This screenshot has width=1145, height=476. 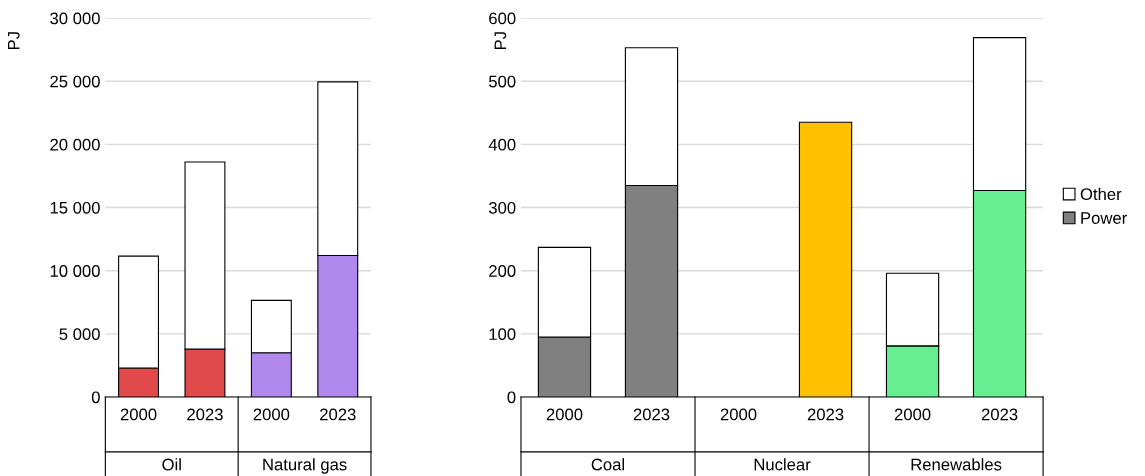 What do you see at coordinates (1101, 194) in the screenshot?
I see `legend-label: Other` at bounding box center [1101, 194].